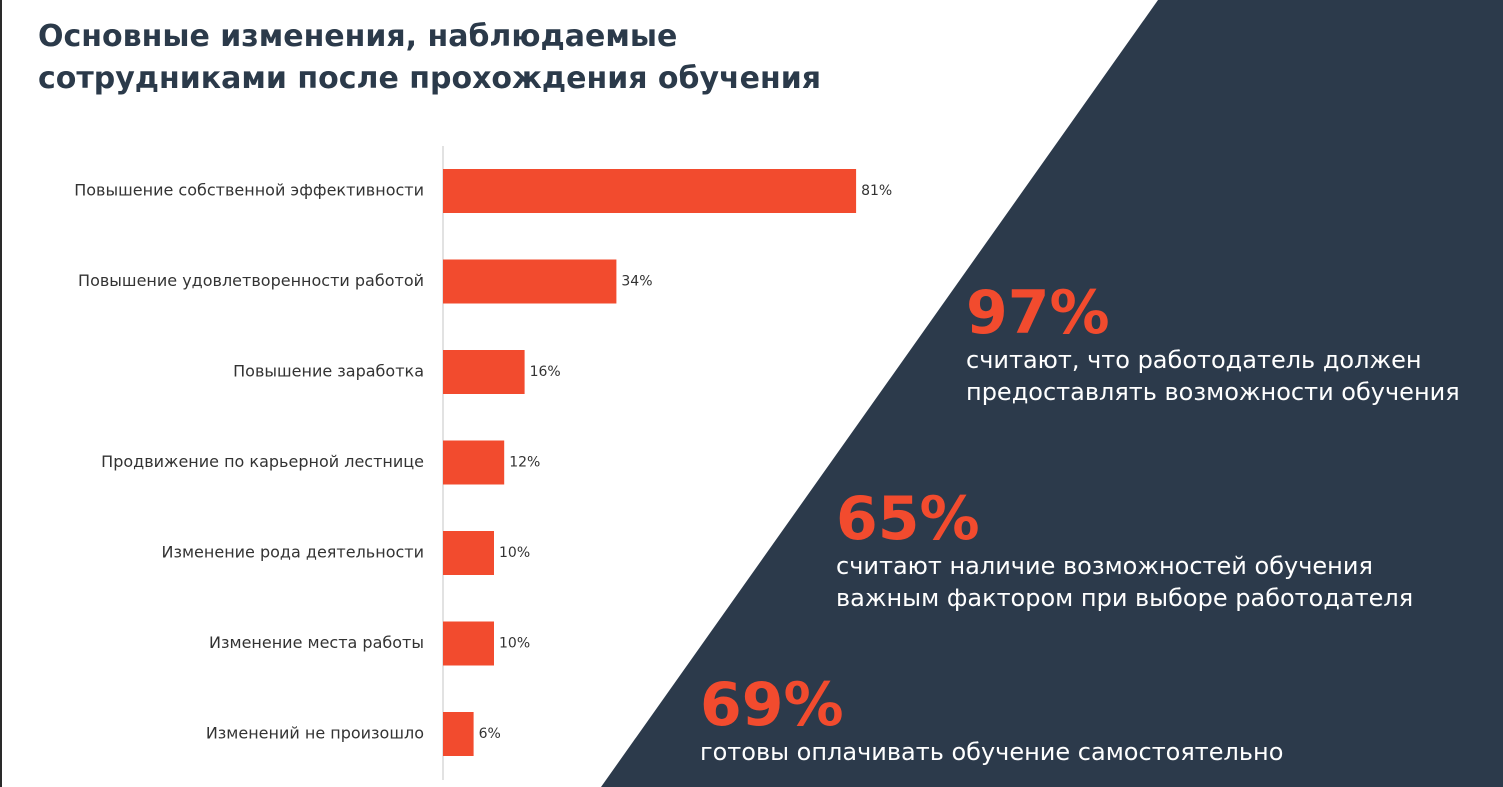 The width and height of the screenshot is (1503, 787). Describe the element at coordinates (328, 371) in the screenshot. I see `category-label: Повышение заработка` at that location.